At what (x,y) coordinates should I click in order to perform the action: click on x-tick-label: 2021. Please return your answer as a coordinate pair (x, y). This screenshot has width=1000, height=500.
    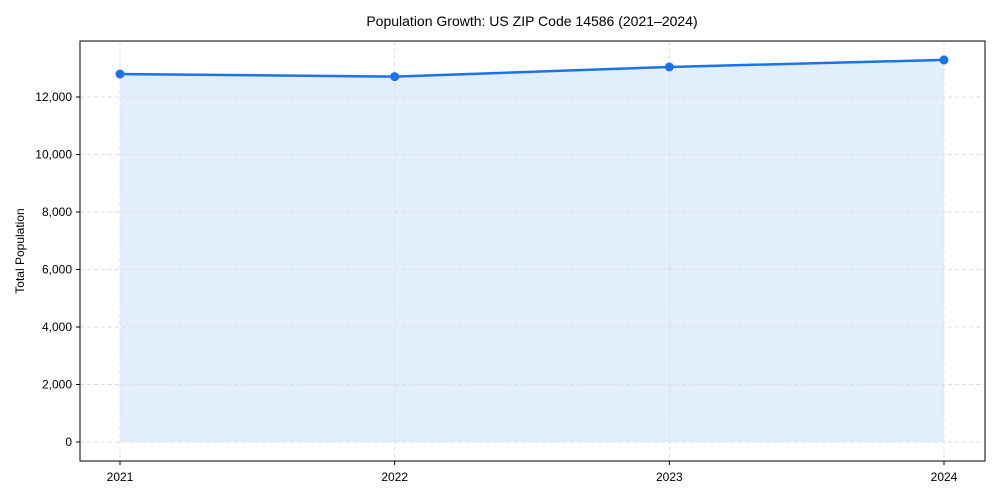
    Looking at the image, I should click on (120, 477).